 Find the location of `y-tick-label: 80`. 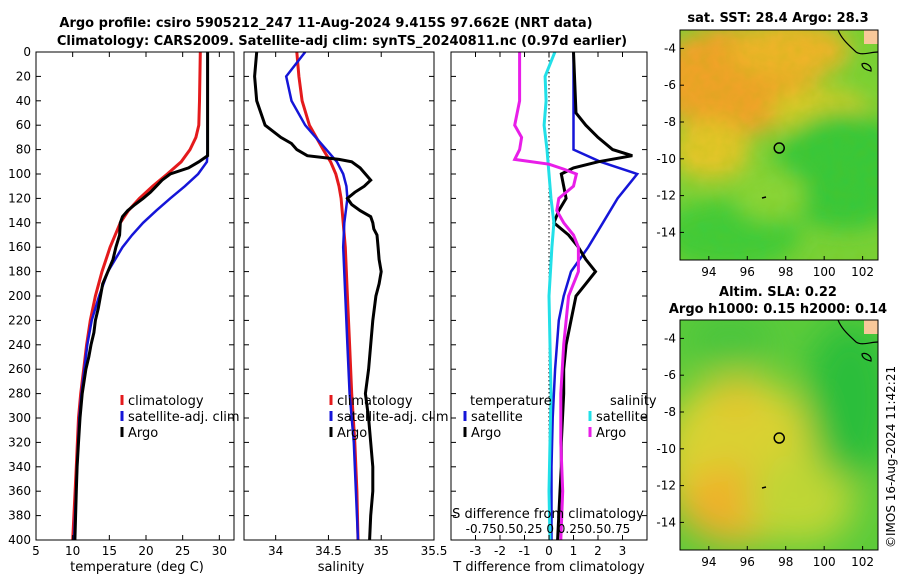

y-tick-label: 80 is located at coordinates (23, 150).